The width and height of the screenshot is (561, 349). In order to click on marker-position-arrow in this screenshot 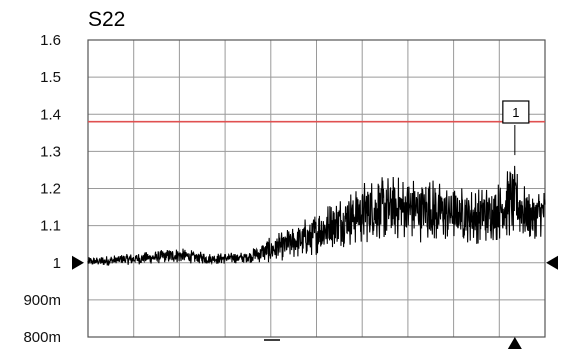, I will do `click(514, 343)`.